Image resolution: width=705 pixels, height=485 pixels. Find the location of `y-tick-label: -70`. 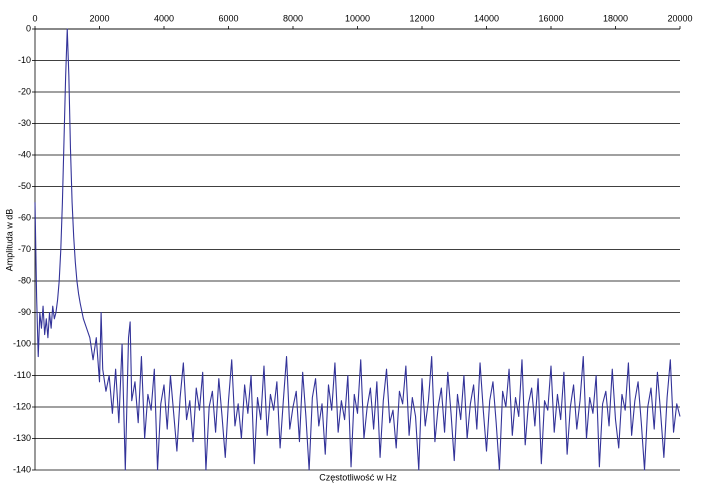

y-tick-label: -70 is located at coordinates (24, 249).